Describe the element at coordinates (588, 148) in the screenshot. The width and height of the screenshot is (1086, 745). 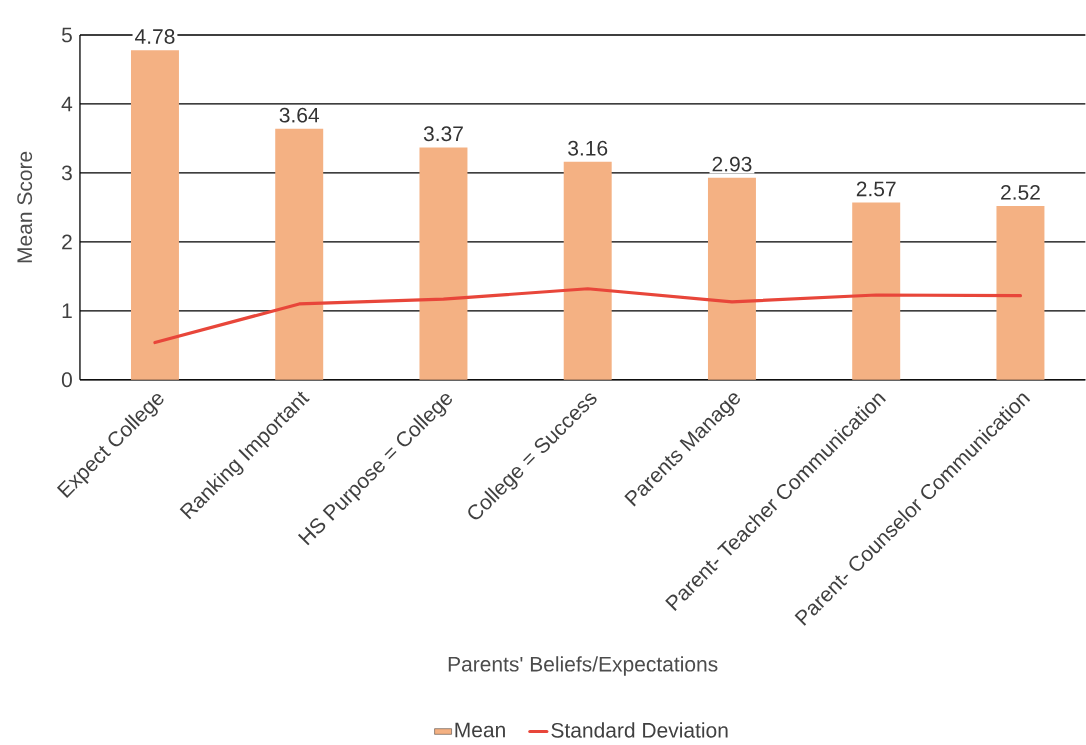
I see `data-label: 3.16` at that location.